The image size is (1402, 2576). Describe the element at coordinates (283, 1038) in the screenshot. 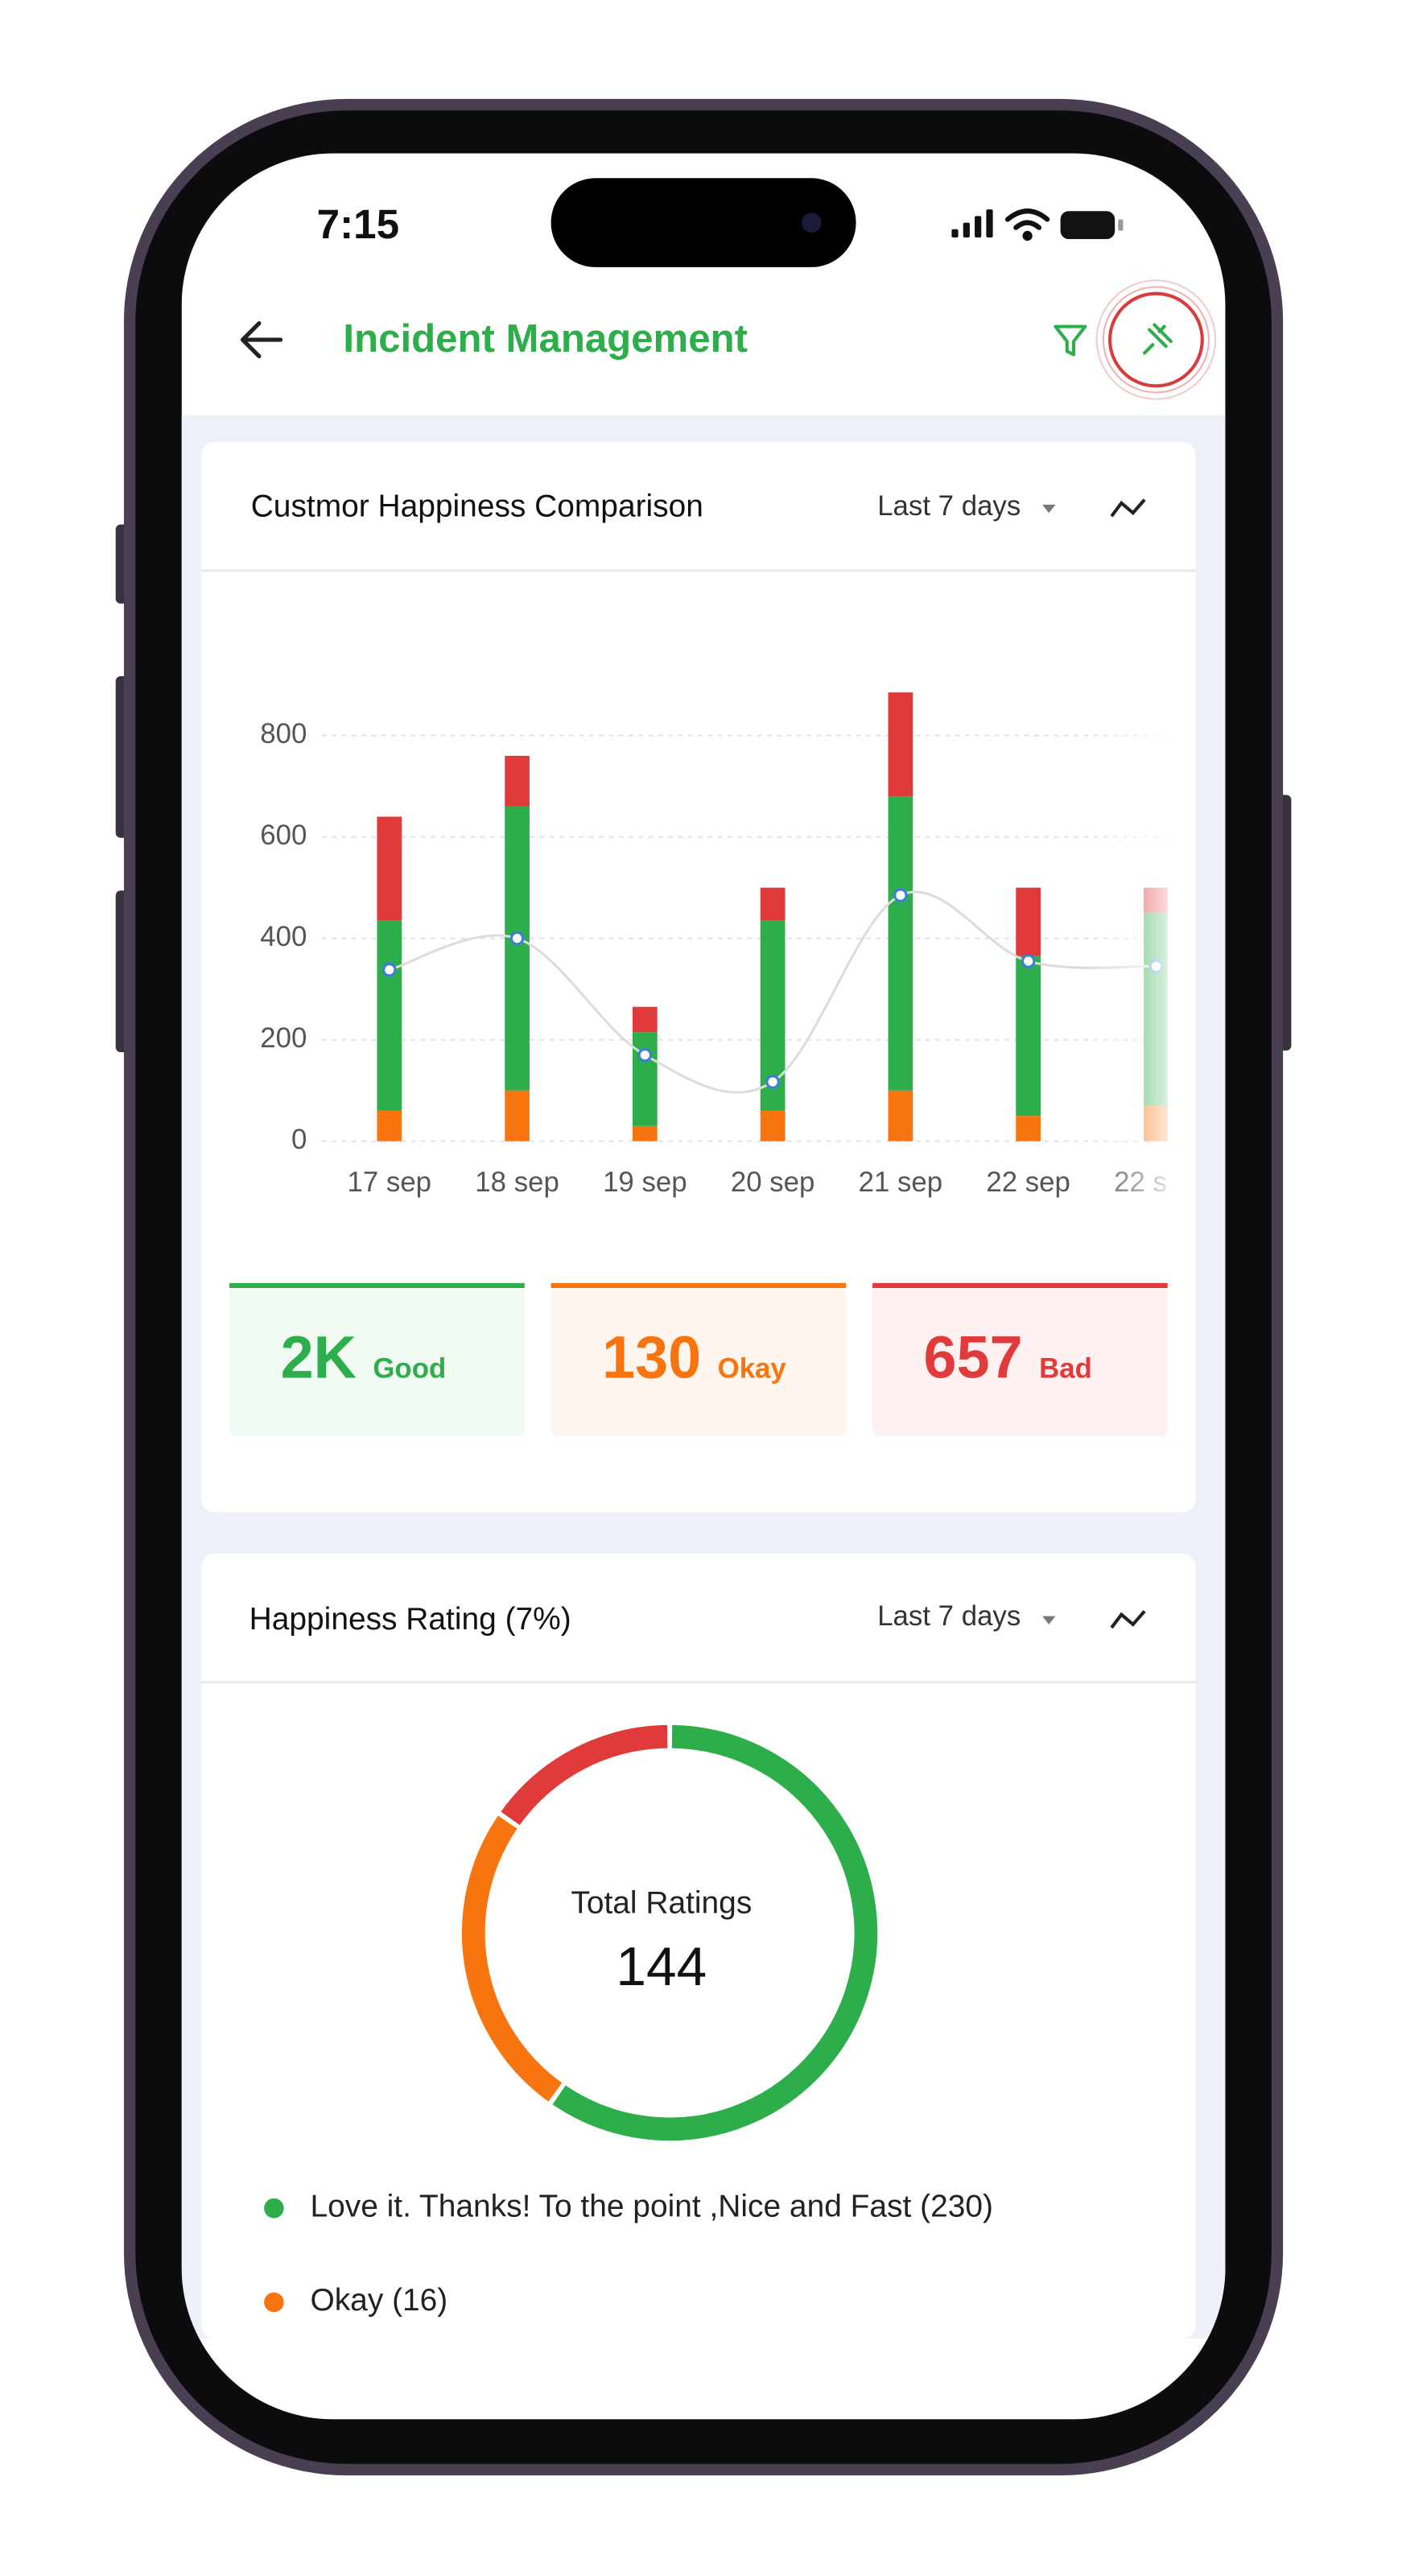

I see `y-tick-label: 200` at that location.